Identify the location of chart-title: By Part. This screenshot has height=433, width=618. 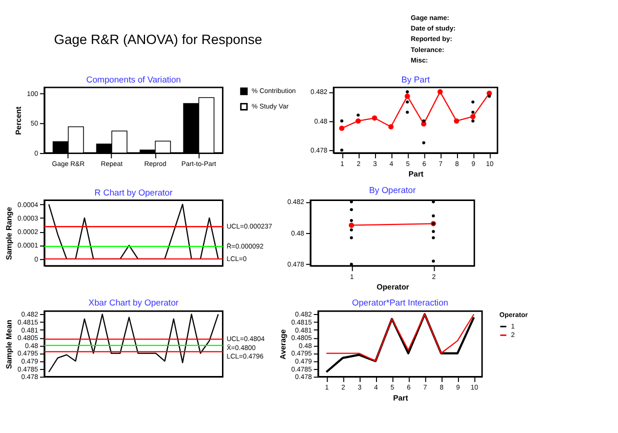
(415, 79).